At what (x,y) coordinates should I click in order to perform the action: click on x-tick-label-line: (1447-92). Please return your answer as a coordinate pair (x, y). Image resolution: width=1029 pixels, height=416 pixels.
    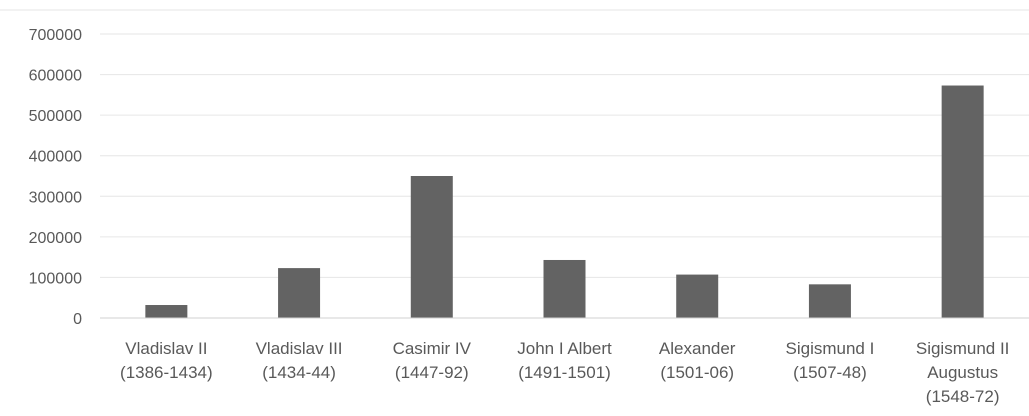
    Looking at the image, I should click on (432, 372).